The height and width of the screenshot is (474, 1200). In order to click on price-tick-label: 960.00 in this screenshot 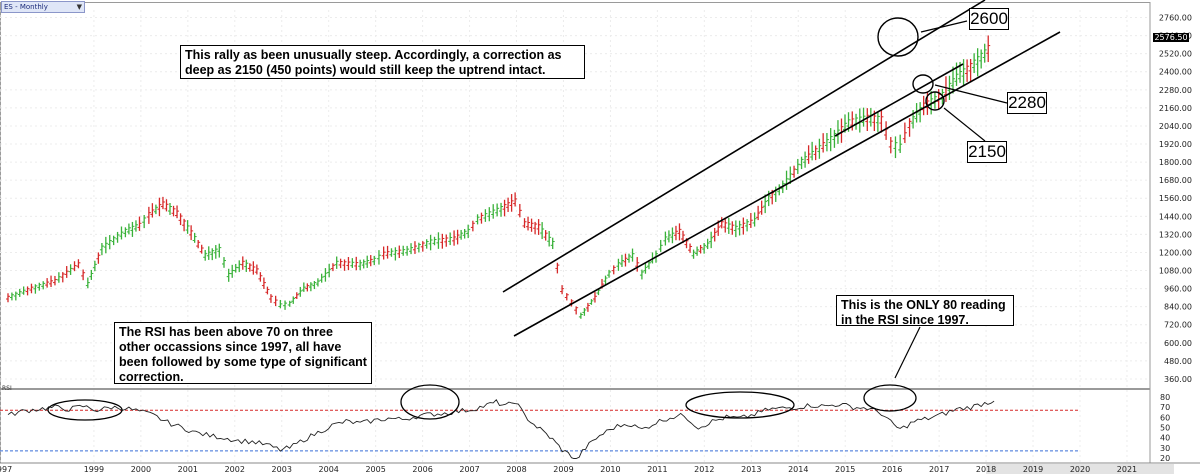, I will do `click(1178, 289)`.